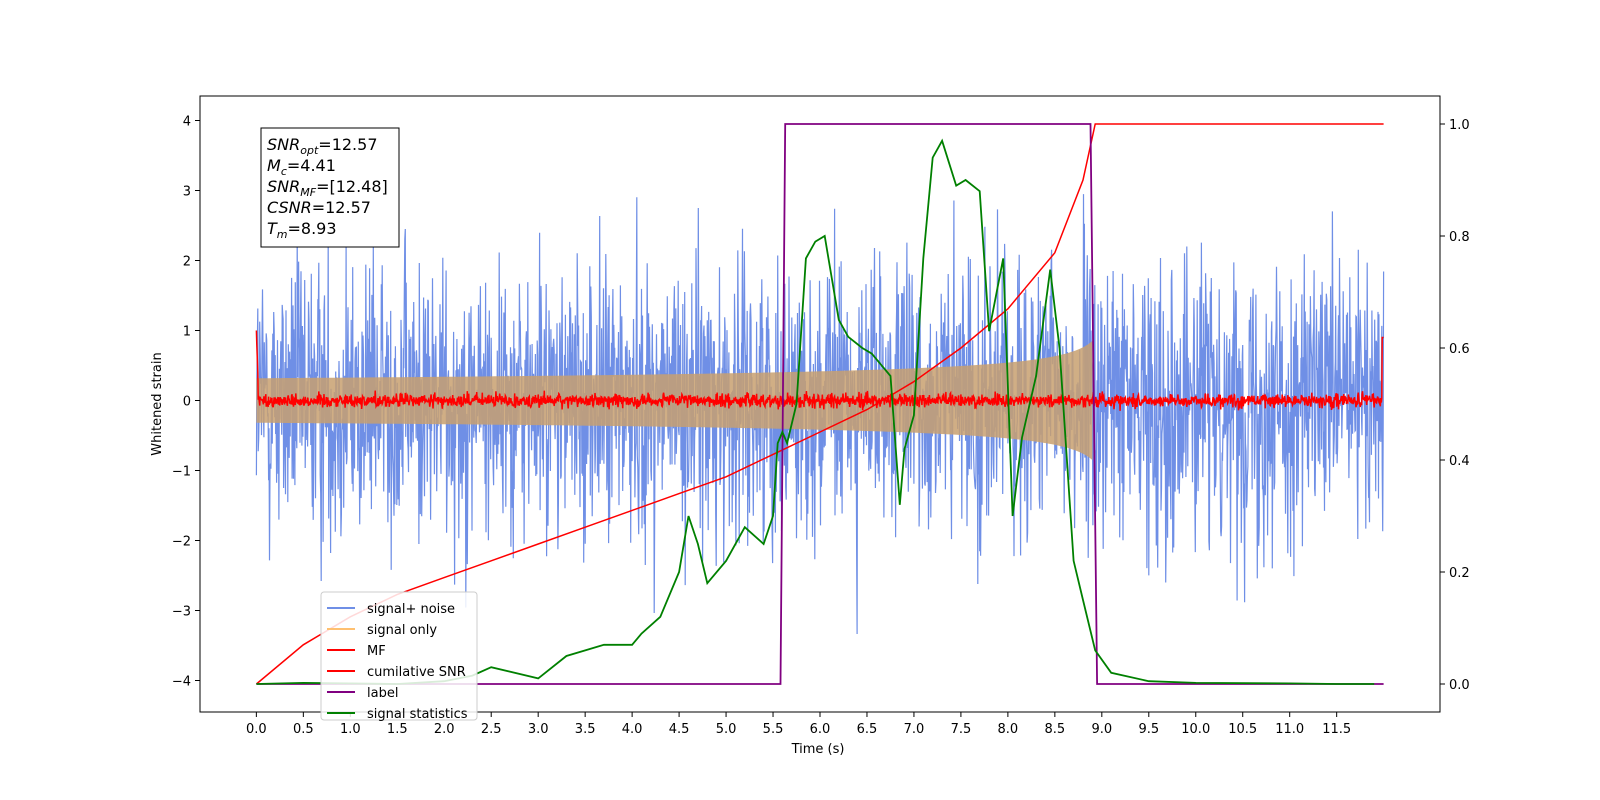  What do you see at coordinates (1459, 349) in the screenshot?
I see `y2-tick-label: 0.6` at bounding box center [1459, 349].